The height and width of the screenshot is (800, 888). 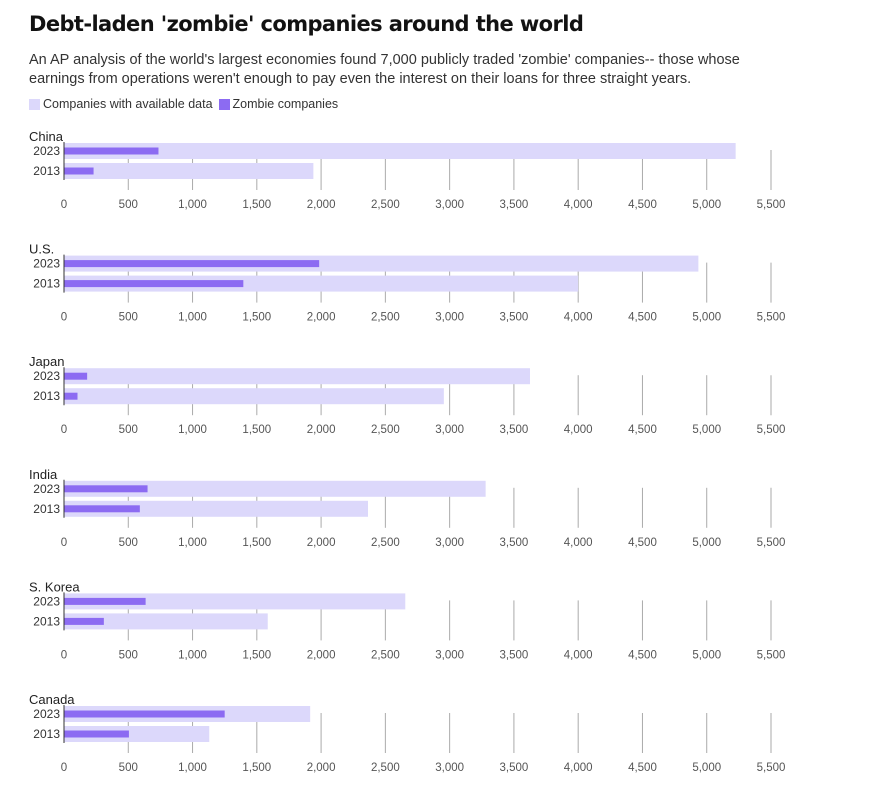 What do you see at coordinates (771, 318) in the screenshot?
I see `tick-label-u-s-11: 5,500` at bounding box center [771, 318].